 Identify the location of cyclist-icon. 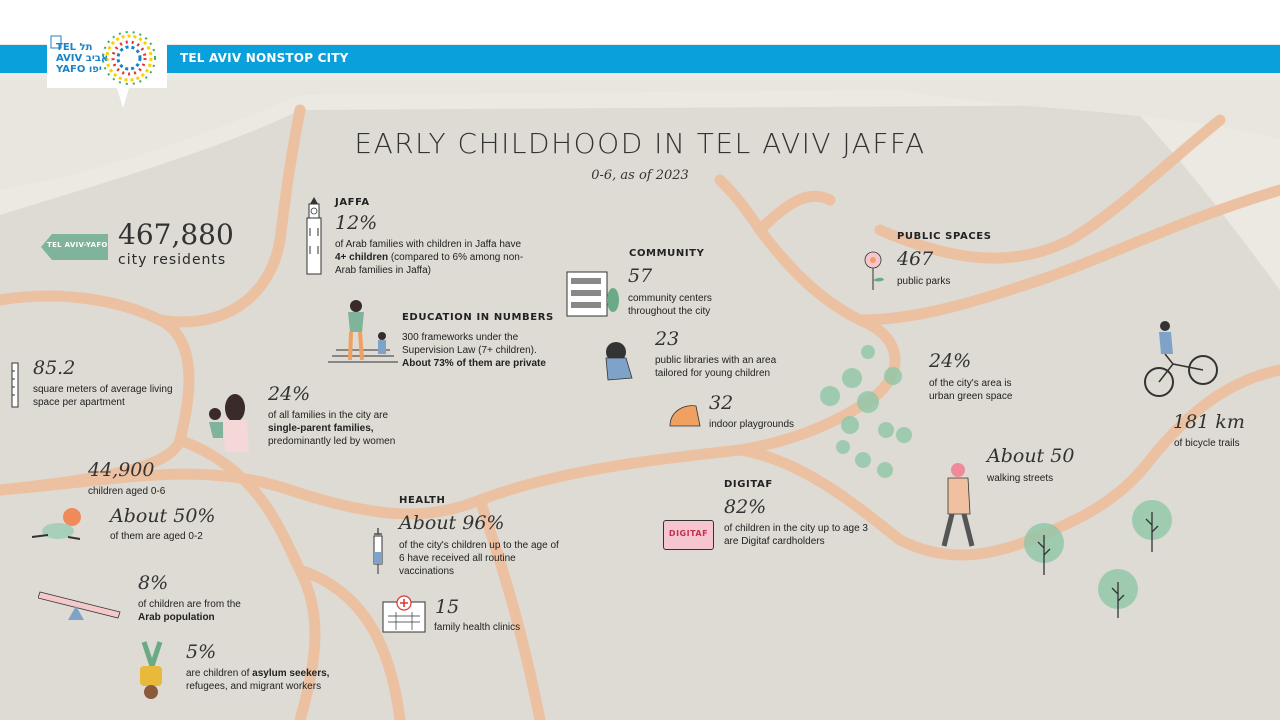
(1181, 359).